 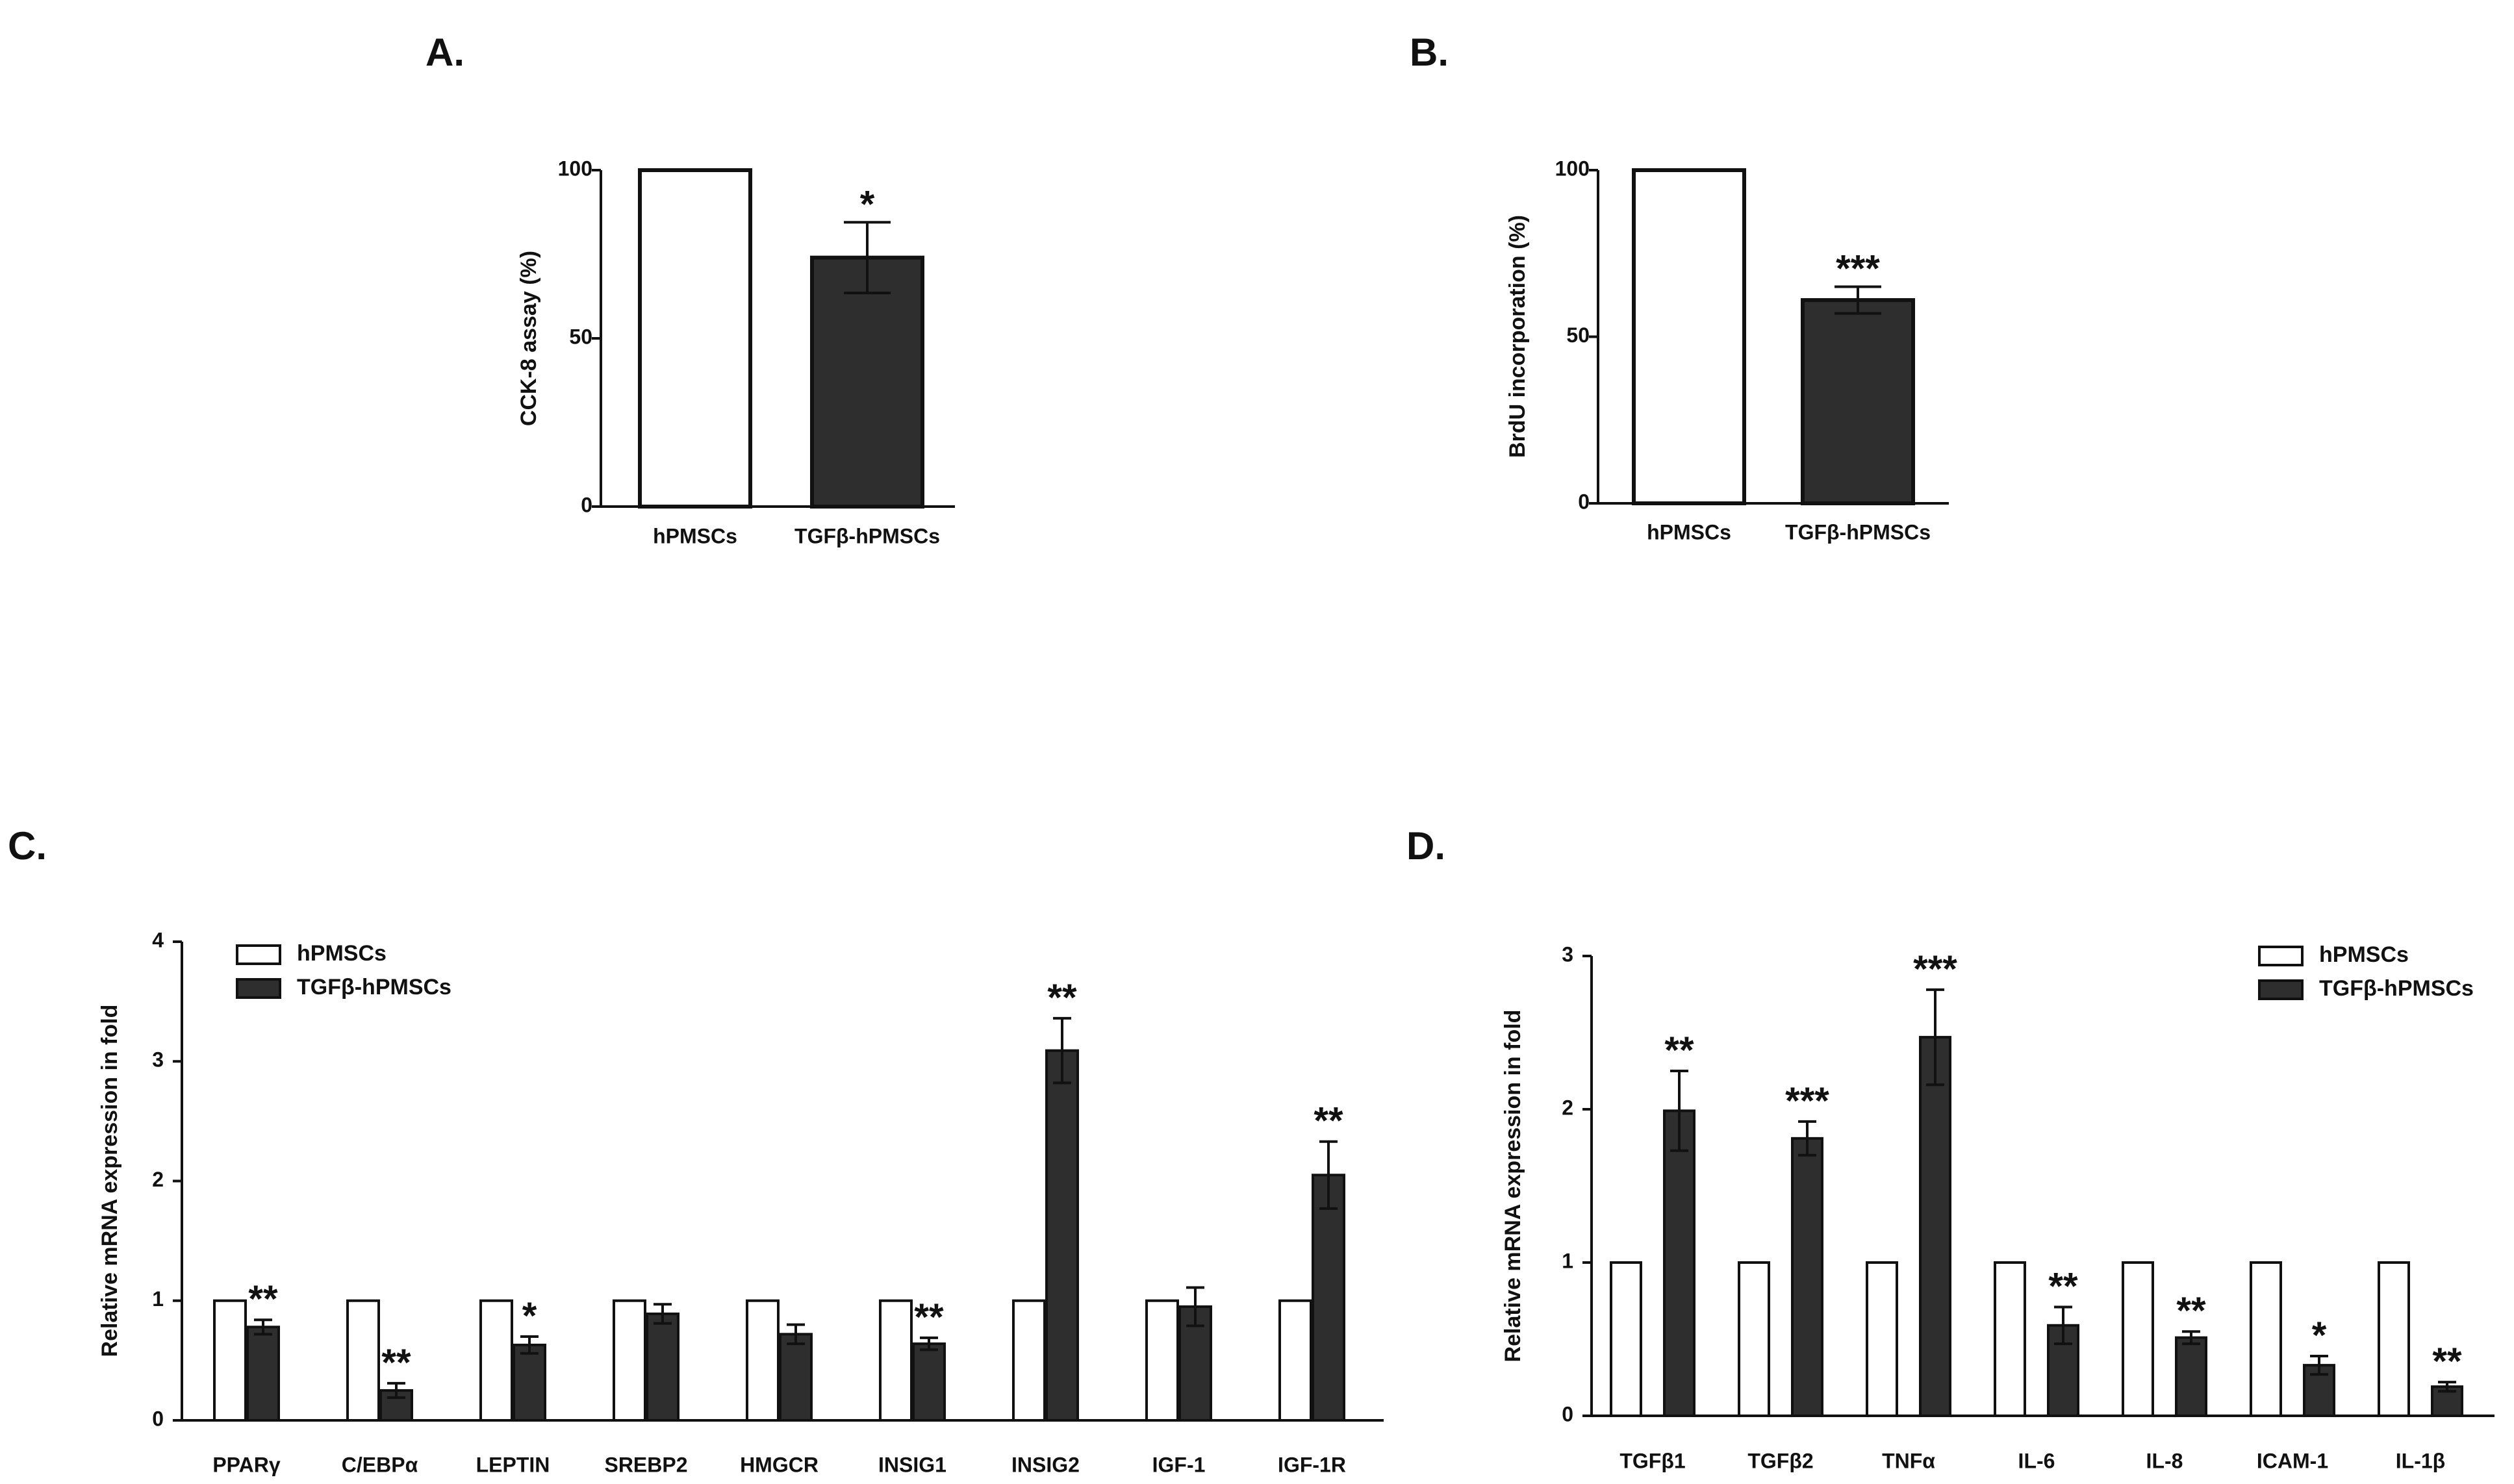 What do you see at coordinates (158, 940) in the screenshot?
I see `y-tick-label: 4` at bounding box center [158, 940].